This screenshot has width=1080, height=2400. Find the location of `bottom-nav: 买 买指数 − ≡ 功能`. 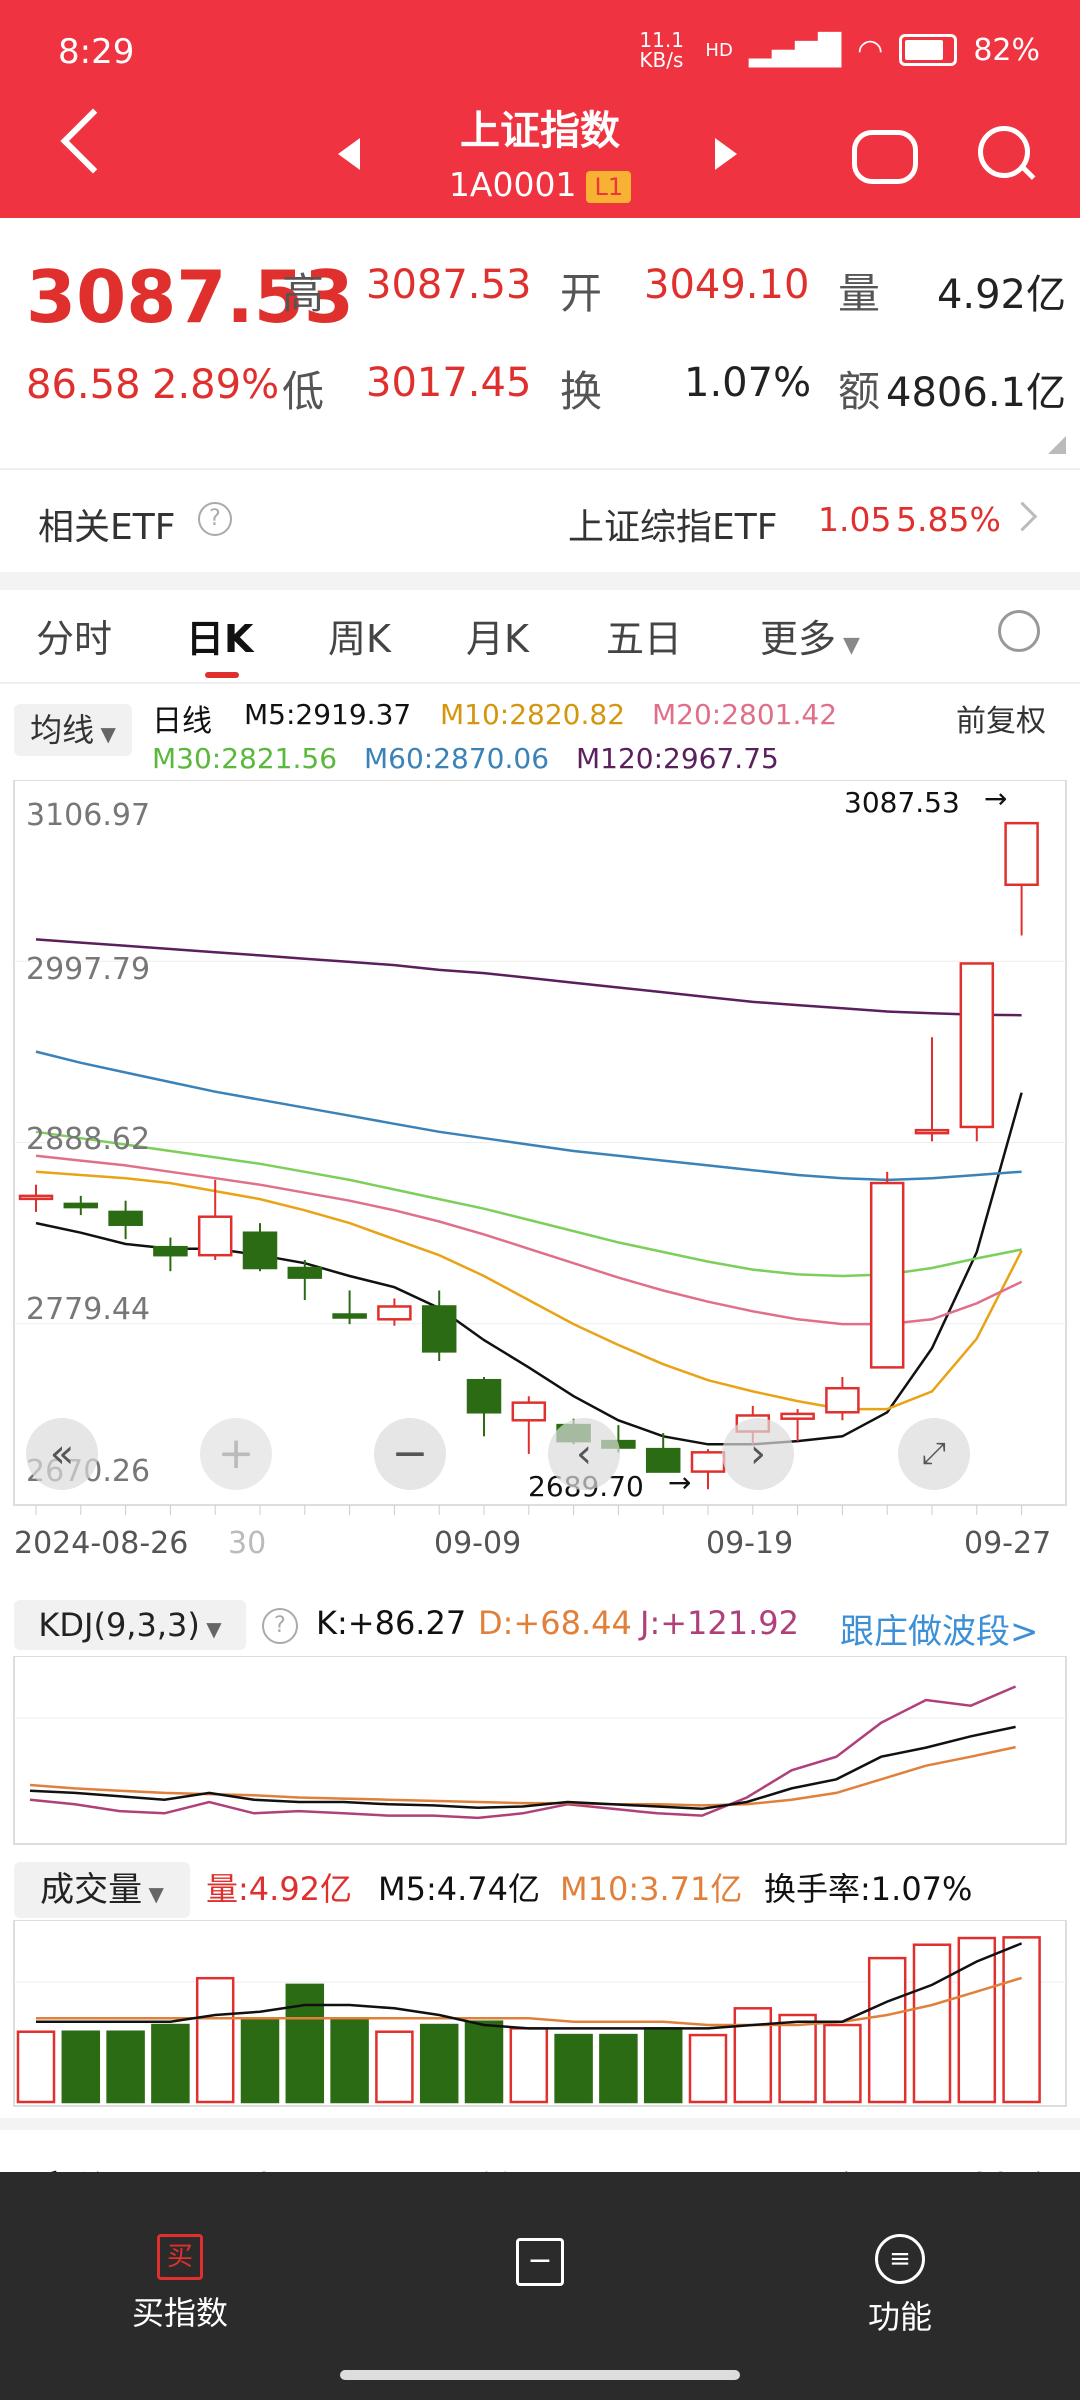

bottom-nav: 买 买指数 − ≡ 功能 is located at coordinates (540, 2286).